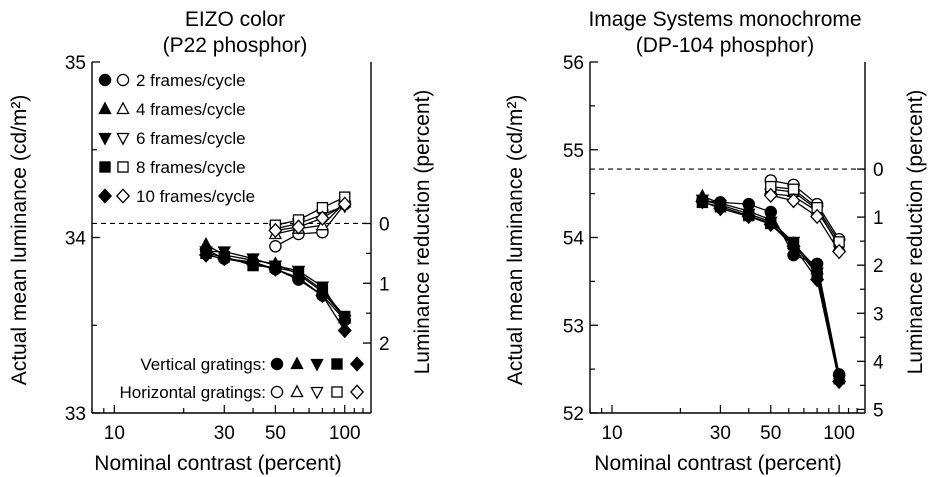  I want to click on legend-square-filled-marker, so click(105, 167).